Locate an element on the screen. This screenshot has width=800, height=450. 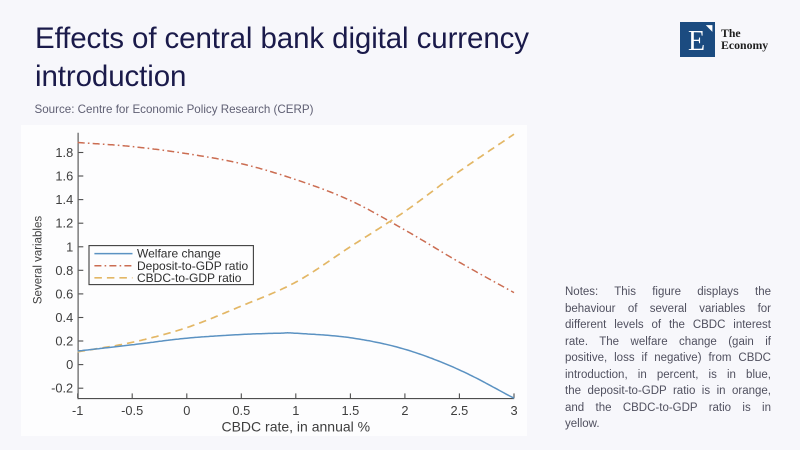
svg-text: 0.8 is located at coordinates (64, 270).